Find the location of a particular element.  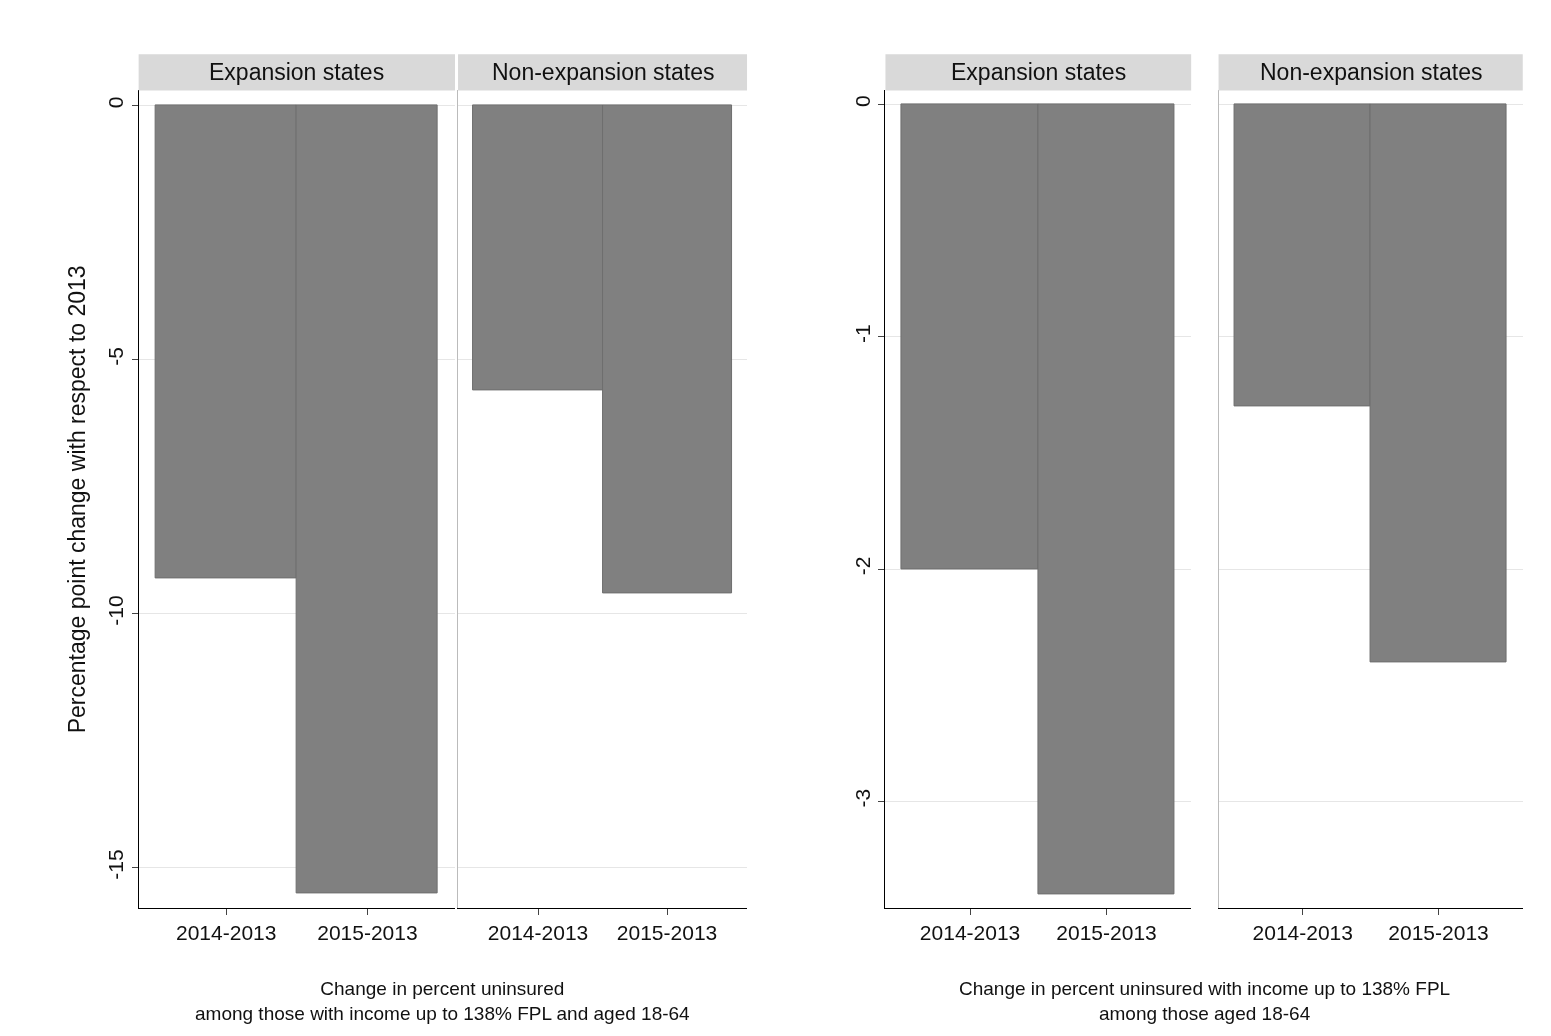

y-axis-title: Percentage point change with respect to 2013 is located at coordinates (76, 499).